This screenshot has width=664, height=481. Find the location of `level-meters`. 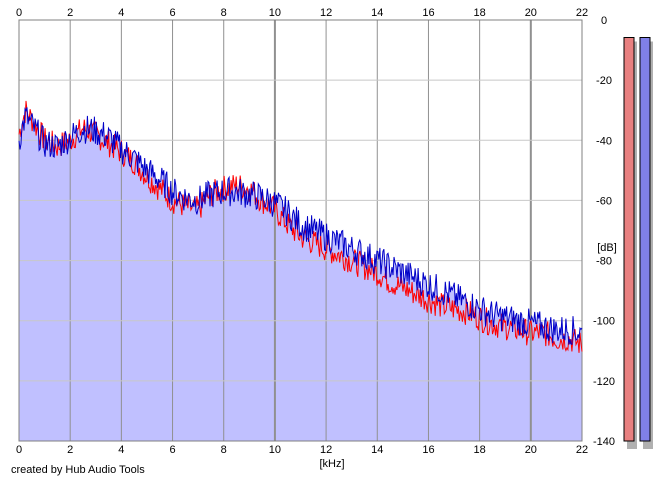

level-meters is located at coordinates (638, 243).